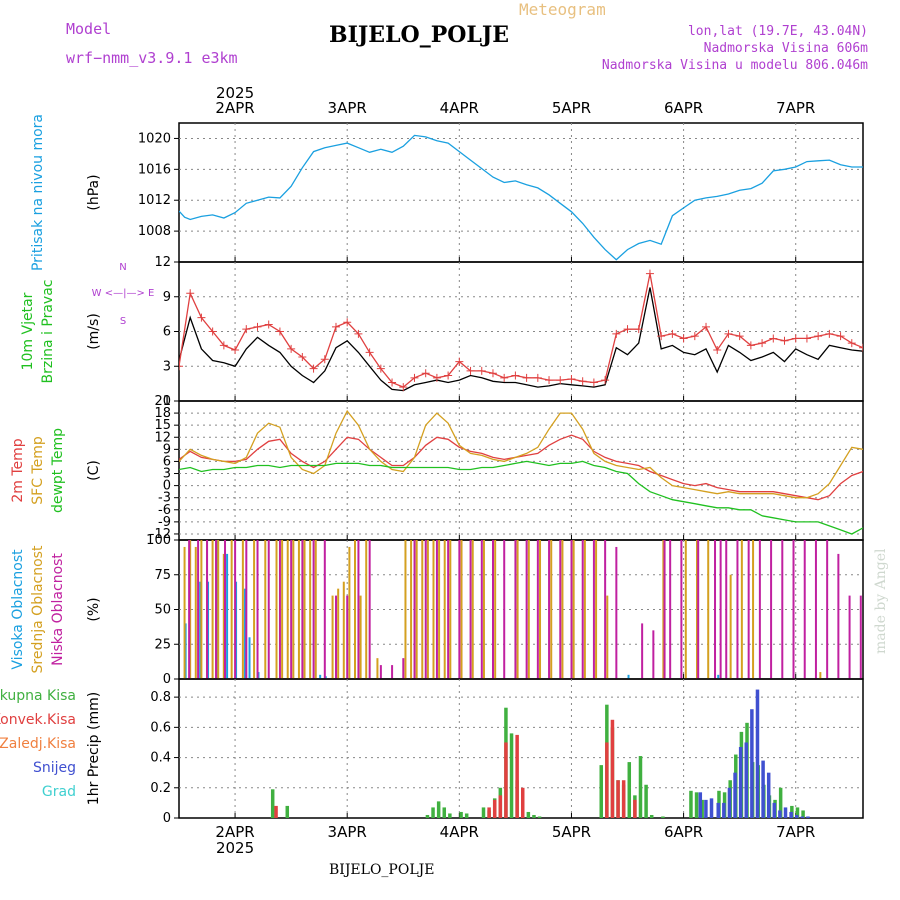 The image size is (900, 900). Describe the element at coordinates (38, 720) in the screenshot. I see `precip-legend-label: Konvek.Kisa` at that location.